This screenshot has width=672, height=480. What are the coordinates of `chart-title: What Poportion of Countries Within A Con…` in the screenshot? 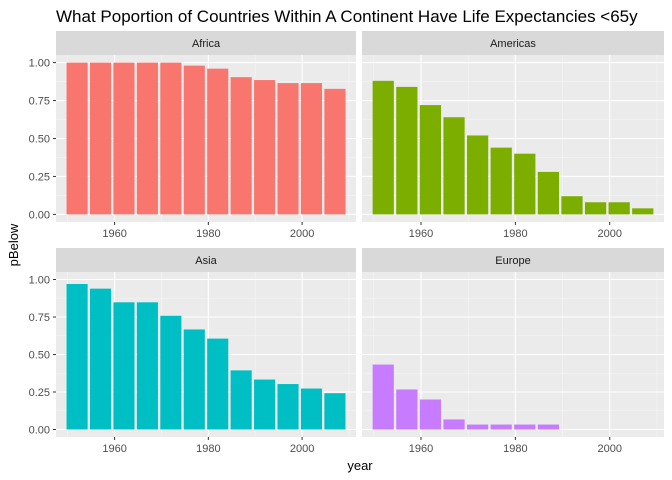 It's located at (347, 16).